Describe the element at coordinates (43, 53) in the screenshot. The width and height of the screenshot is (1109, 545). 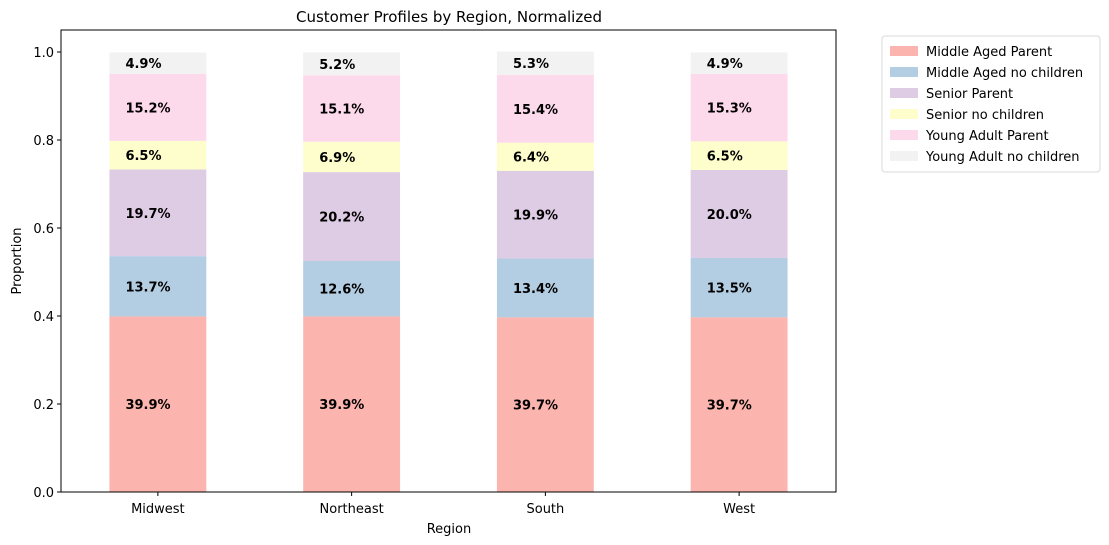
I see `y-tick-label: 1.0` at that location.